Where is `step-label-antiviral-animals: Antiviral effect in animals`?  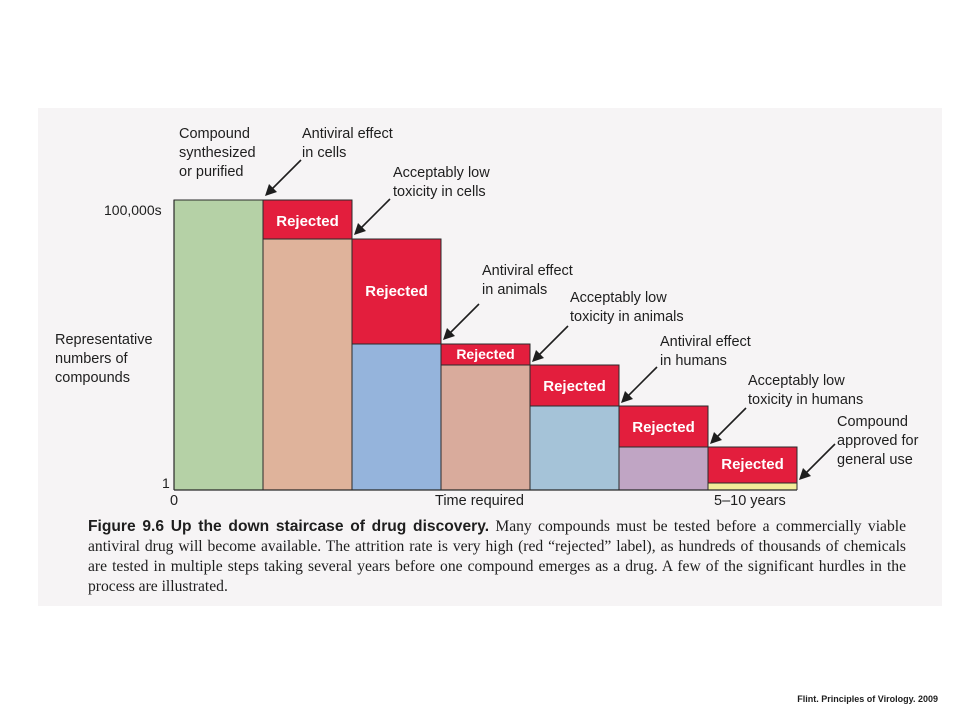
step-label-antiviral-animals: Antiviral effect in animals is located at coordinates (527, 280).